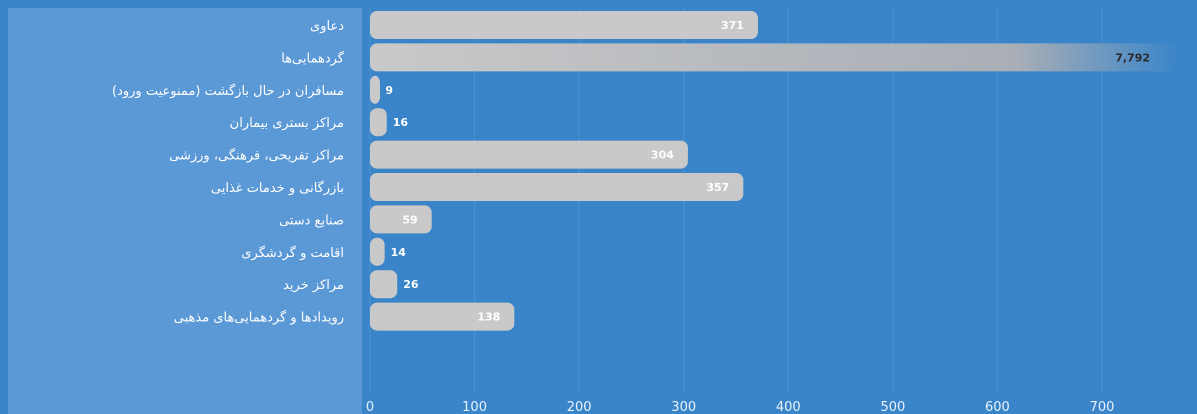 The width and height of the screenshot is (1197, 414). I want to click on x-tick-label: 600, so click(997, 407).